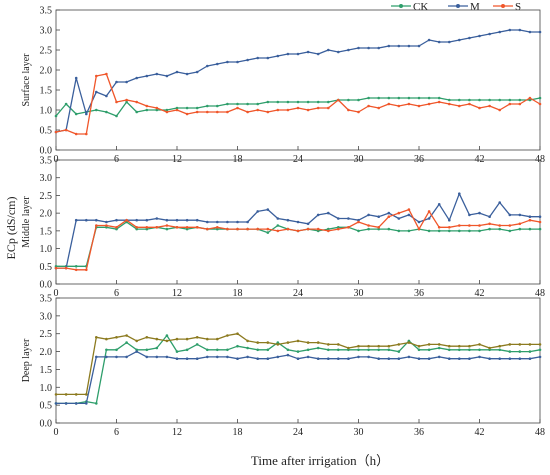  I want to click on y-tick-label: 1.5, so click(46, 231).